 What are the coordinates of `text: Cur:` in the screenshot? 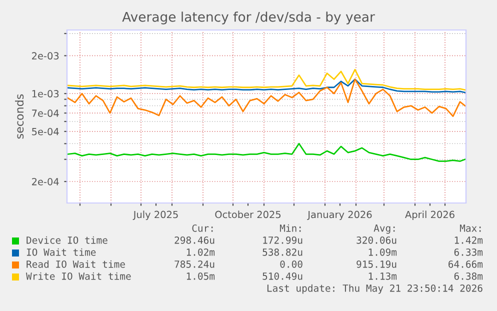 It's located at (202, 228).